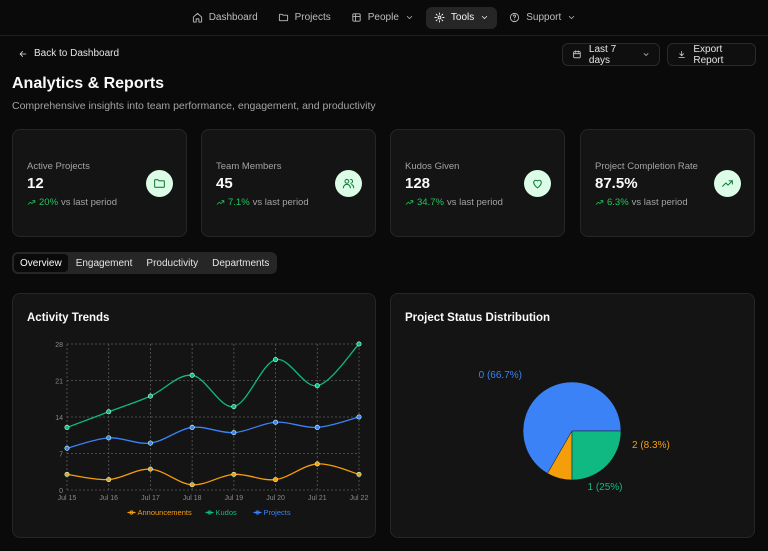 Image resolution: width=768 pixels, height=551 pixels. What do you see at coordinates (49, 202) in the screenshot?
I see `stat-change-pct: 20%` at bounding box center [49, 202].